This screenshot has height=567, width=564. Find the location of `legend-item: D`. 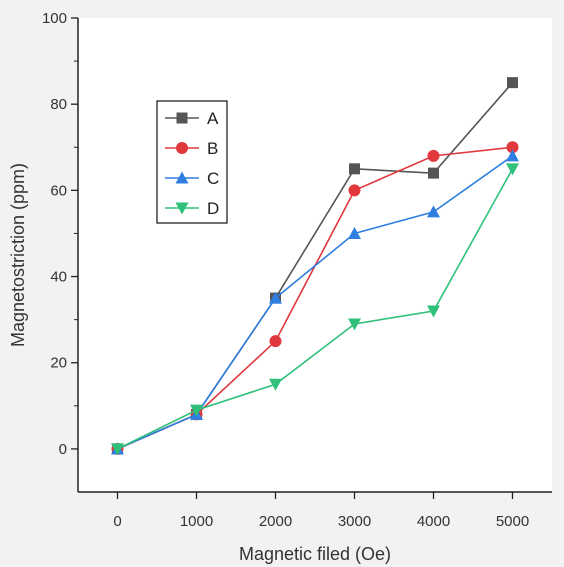

legend-item: D is located at coordinates (192, 208).